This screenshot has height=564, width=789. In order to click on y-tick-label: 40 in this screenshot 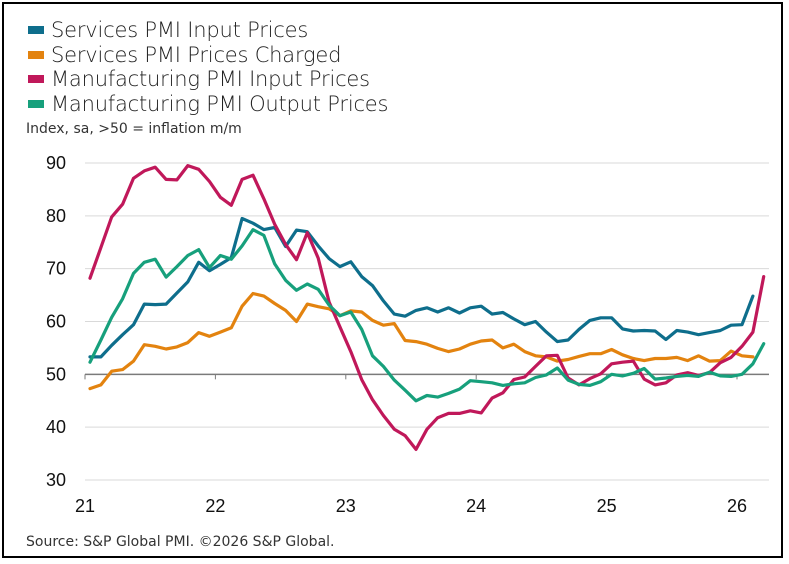, I will do `click(56, 427)`.